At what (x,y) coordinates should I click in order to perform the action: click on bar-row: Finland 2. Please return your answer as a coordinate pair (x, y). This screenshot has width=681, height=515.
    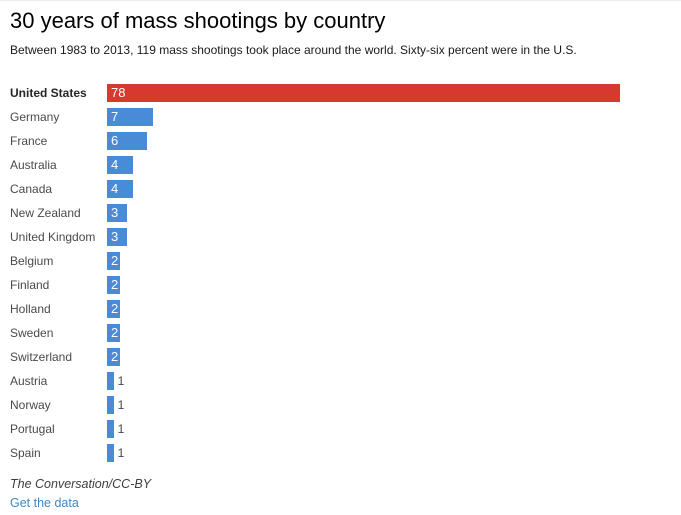
    Looking at the image, I should click on (340, 285).